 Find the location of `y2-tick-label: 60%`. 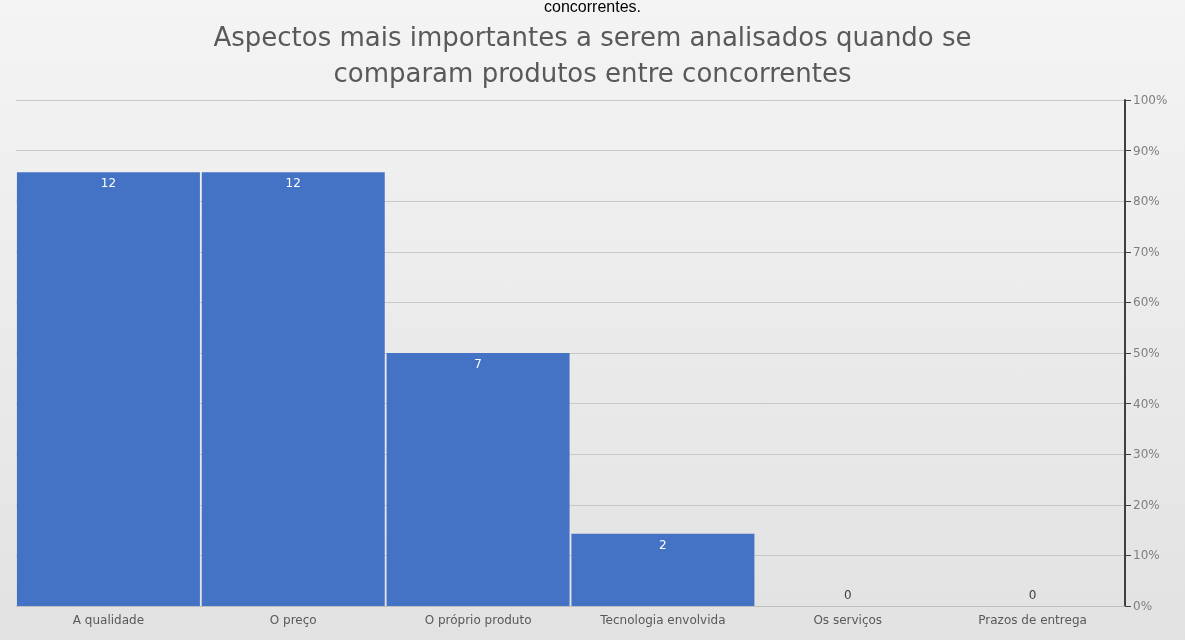

y2-tick-label: 60% is located at coordinates (1146, 302).